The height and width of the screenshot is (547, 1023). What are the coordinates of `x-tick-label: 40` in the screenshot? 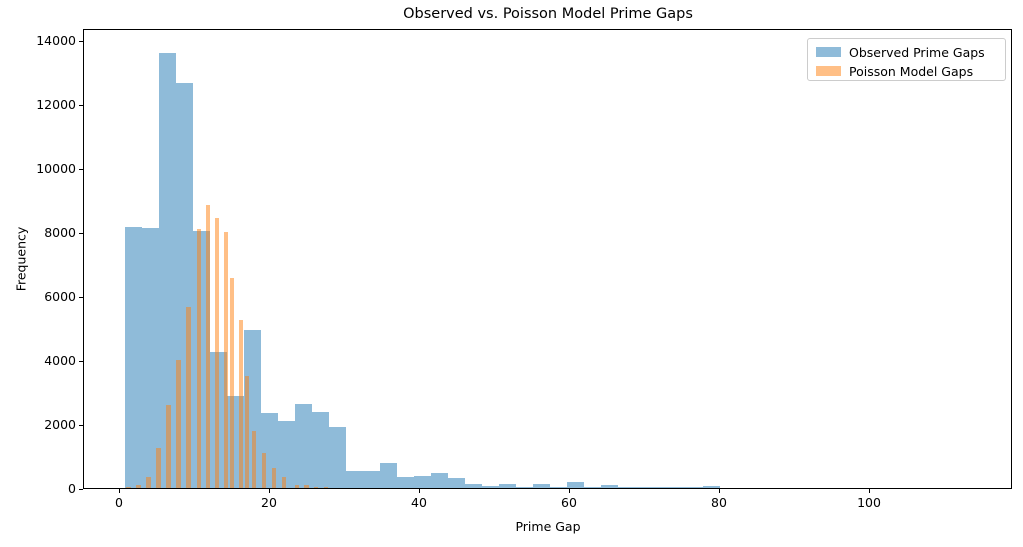 It's located at (419, 502).